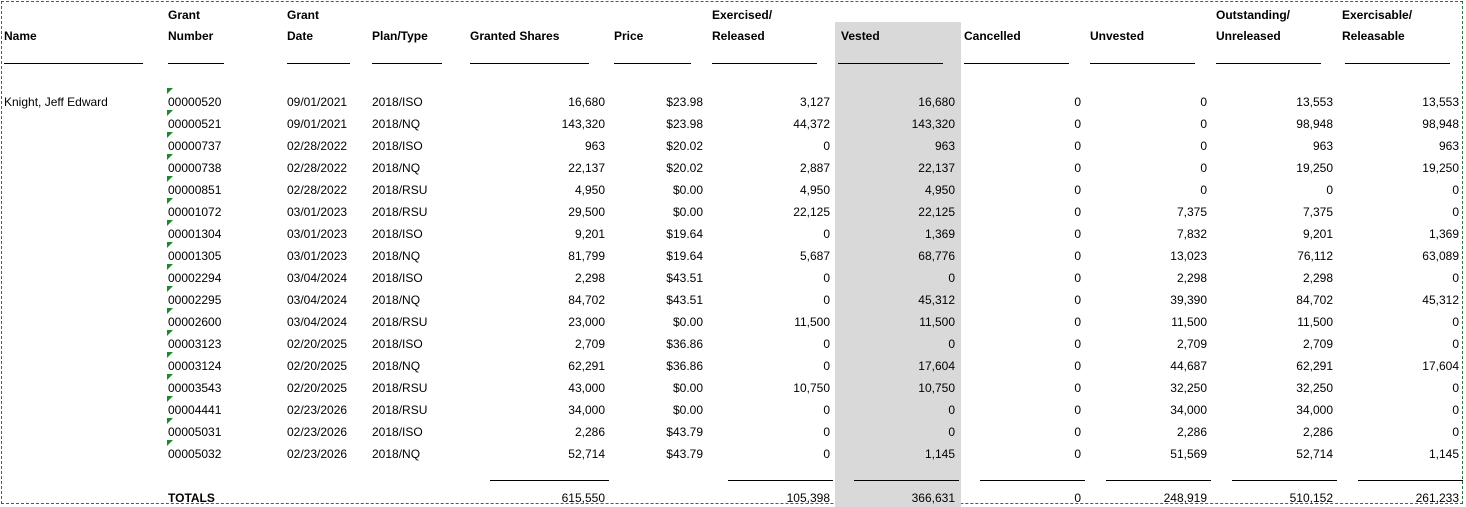 Image resolution: width=1466 pixels, height=507 pixels. I want to click on outstanding-unreleased-cell: 32,250, so click(1314, 388).